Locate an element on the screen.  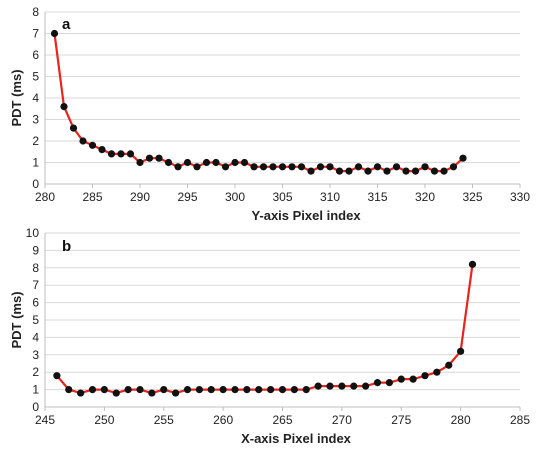
panel-b-x-tick-label: 270 is located at coordinates (342, 420).